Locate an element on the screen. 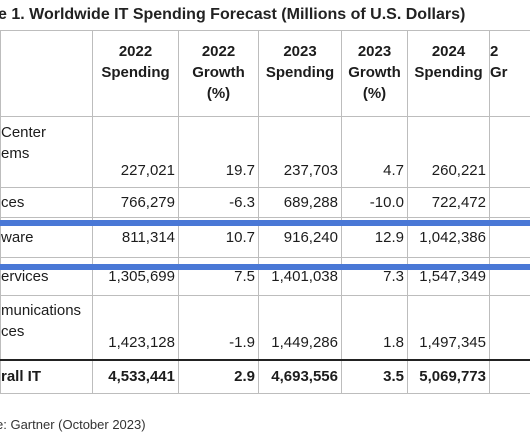 The height and width of the screenshot is (442, 530). table-cell: 1,401,038 is located at coordinates (300, 276).